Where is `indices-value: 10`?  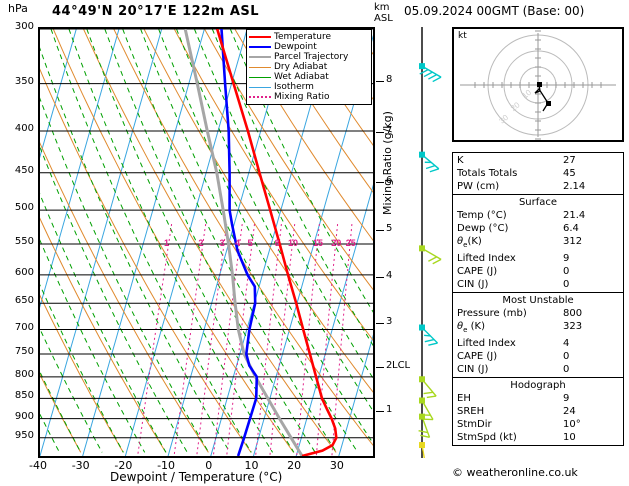 indices-value: 10 is located at coordinates (569, 437).